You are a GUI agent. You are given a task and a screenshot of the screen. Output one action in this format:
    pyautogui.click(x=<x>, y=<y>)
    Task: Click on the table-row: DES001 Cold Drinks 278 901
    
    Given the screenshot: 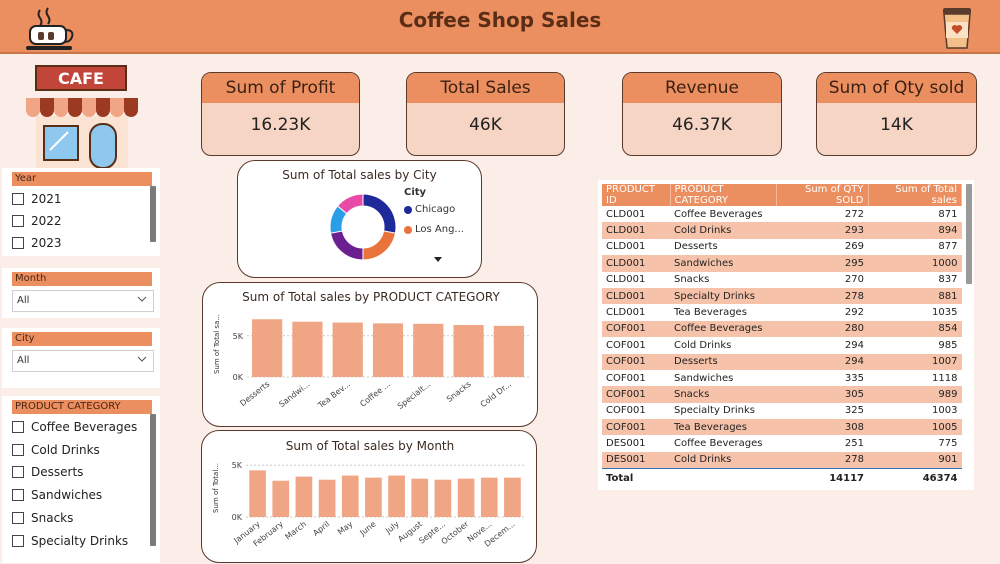 What is the action you would take?
    pyautogui.click(x=782, y=460)
    